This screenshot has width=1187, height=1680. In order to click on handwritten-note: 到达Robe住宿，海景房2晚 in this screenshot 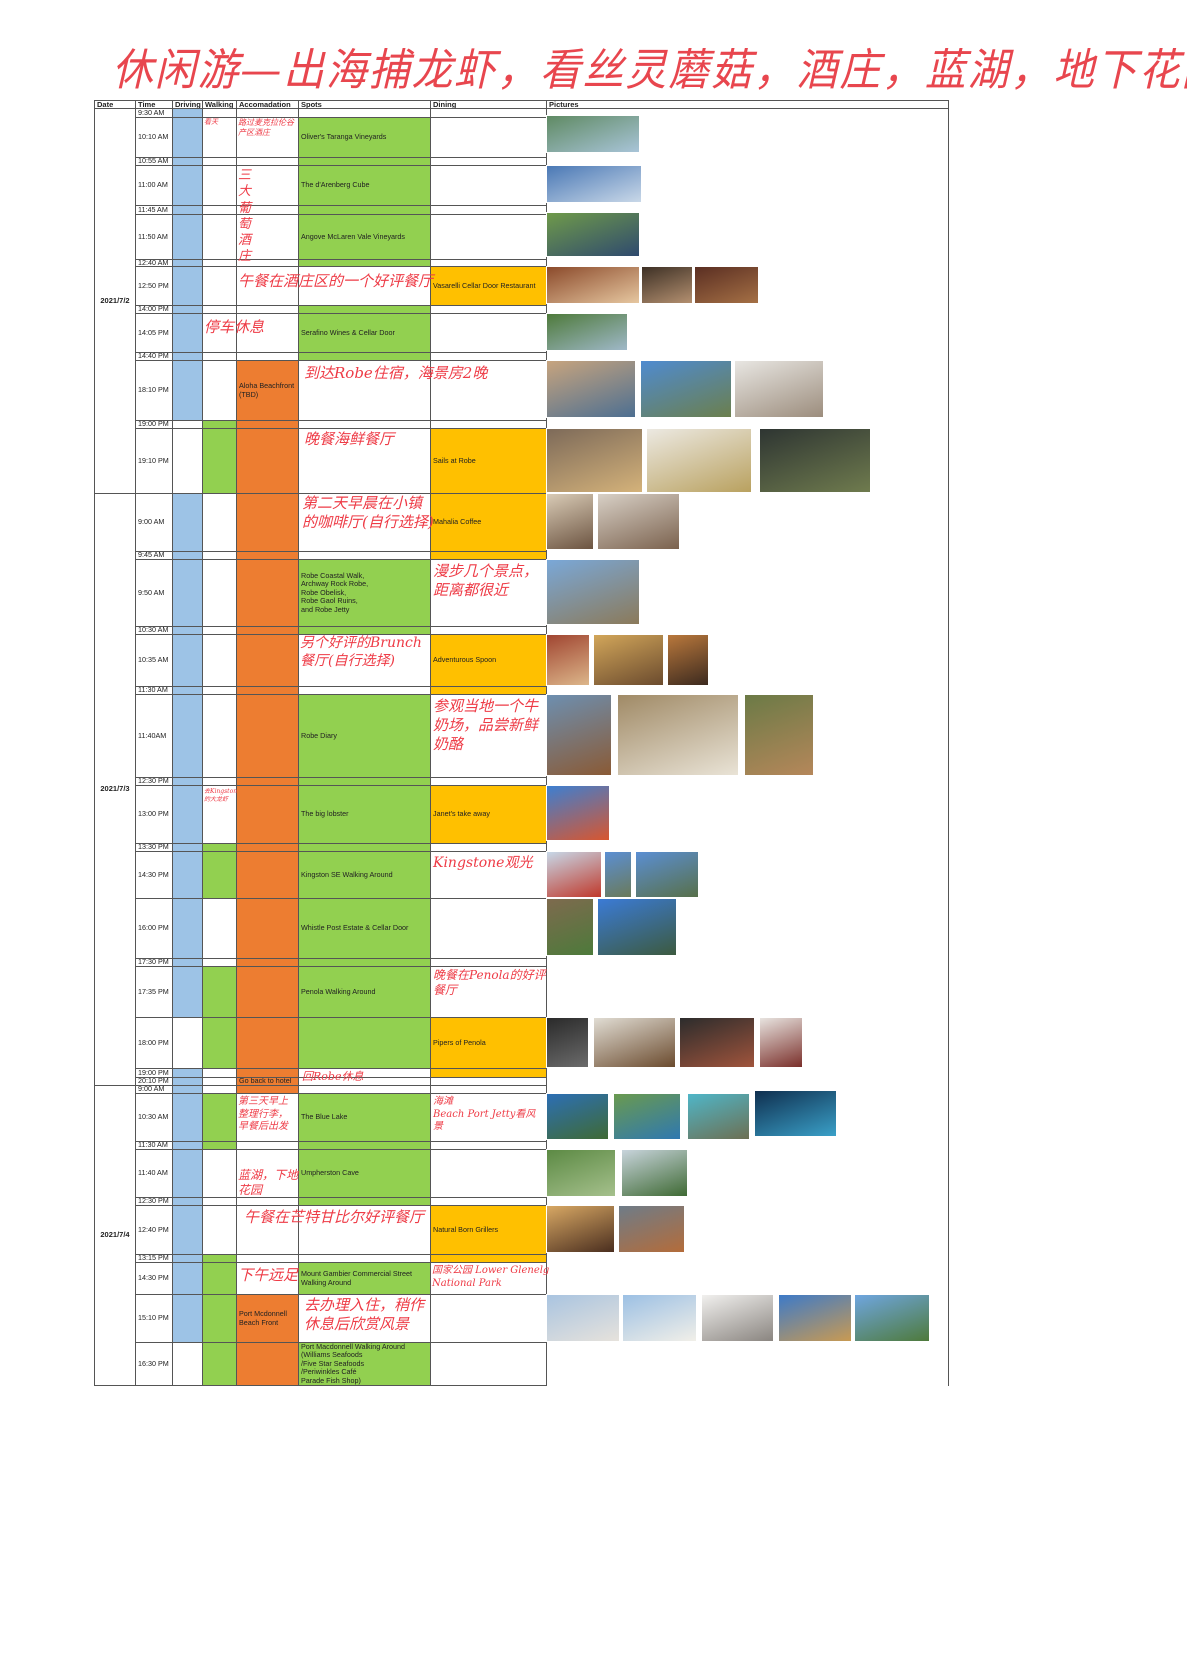, I will do `click(396, 373)`.